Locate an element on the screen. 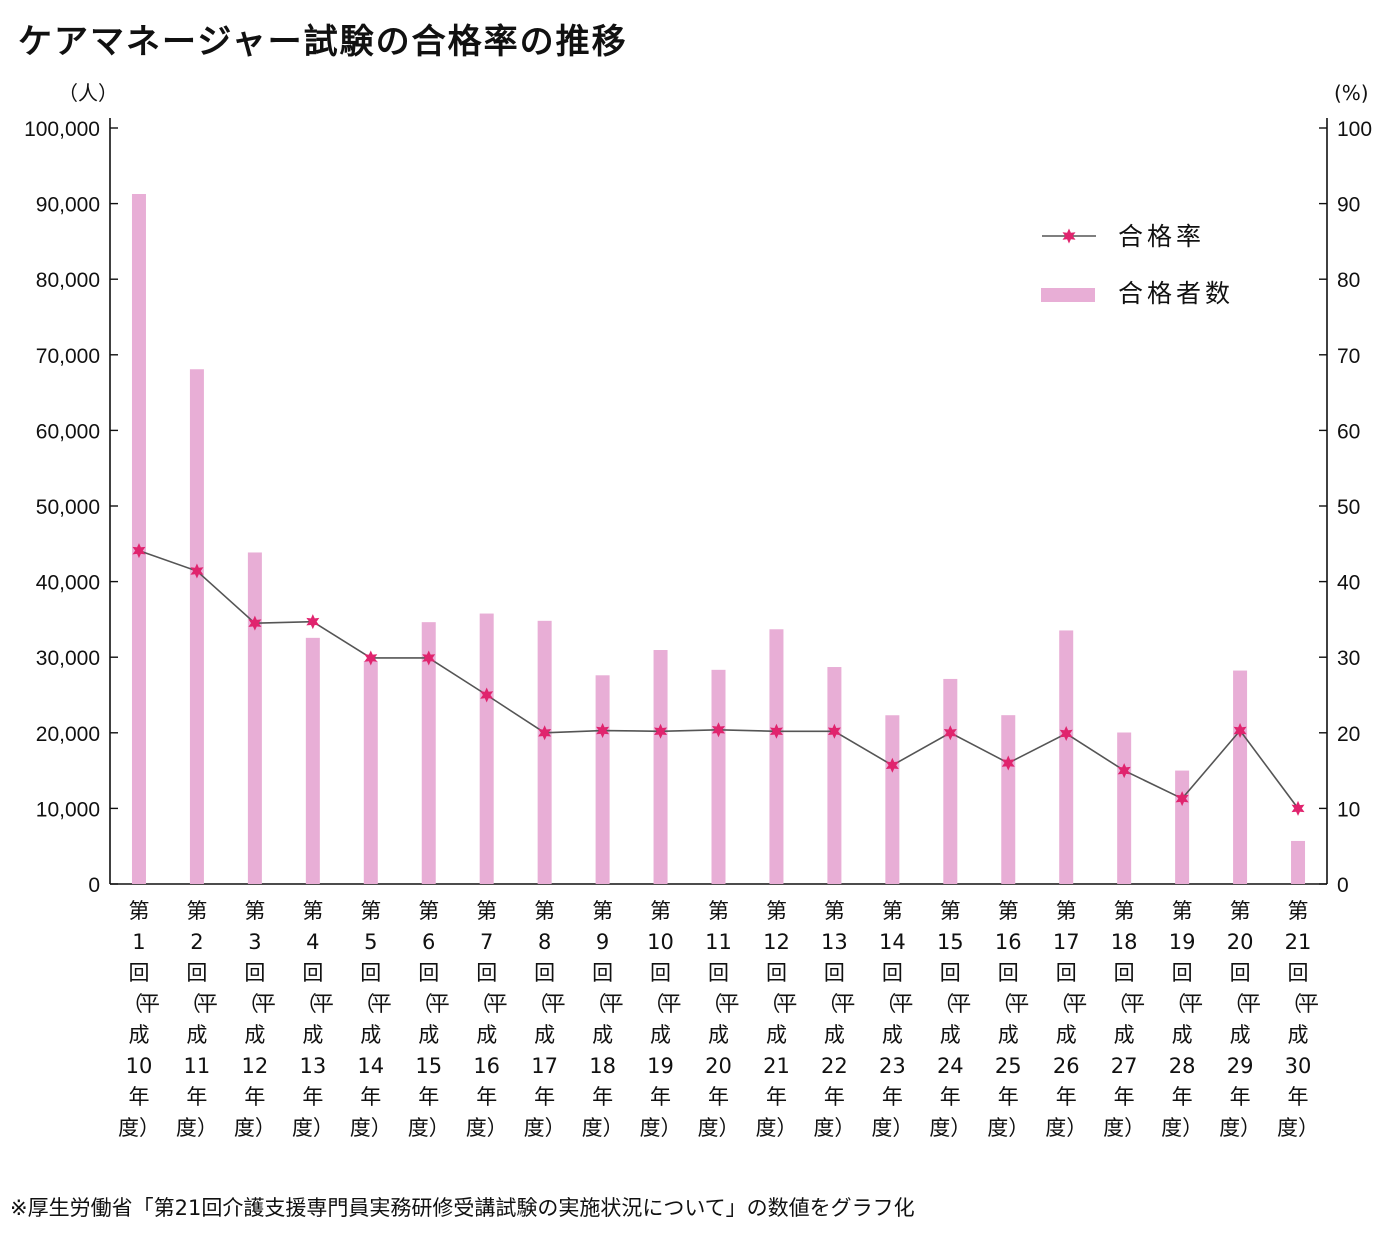 The height and width of the screenshot is (1256, 1395). x-tick-label: 30 is located at coordinates (1298, 1066).